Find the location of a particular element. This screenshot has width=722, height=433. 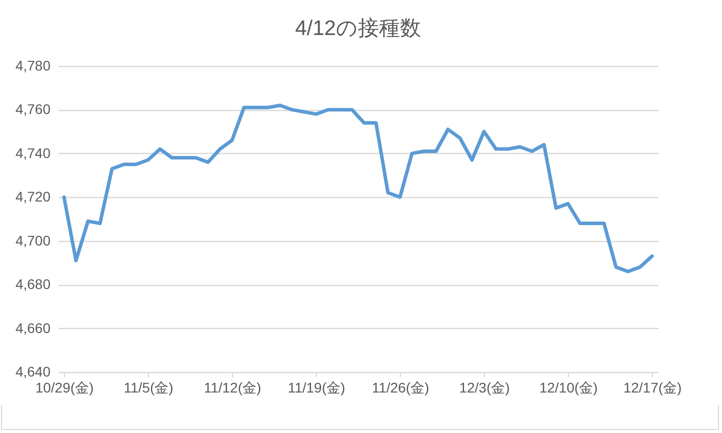

x-tick-label: 12/17(金) is located at coordinates (652, 388).